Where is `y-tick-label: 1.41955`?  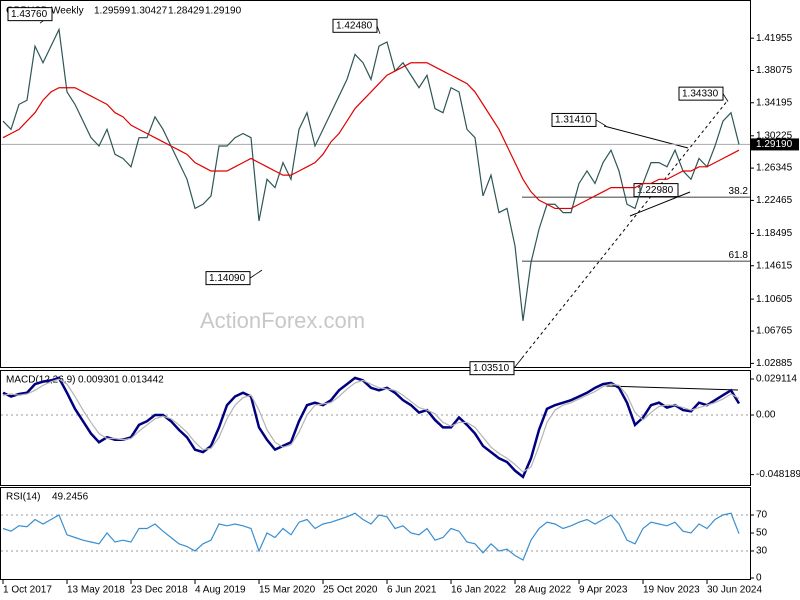
y-tick-label: 1.41955 is located at coordinates (774, 38).